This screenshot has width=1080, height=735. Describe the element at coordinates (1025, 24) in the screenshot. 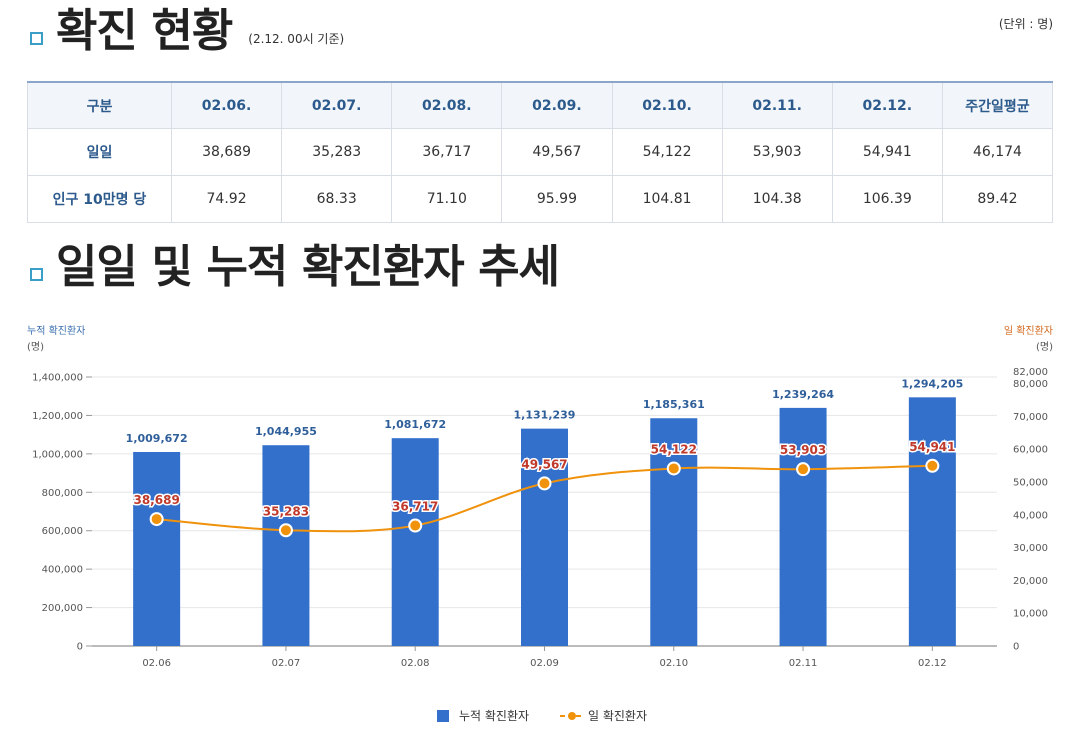

I see `unit-note: (단위 : 명)` at that location.